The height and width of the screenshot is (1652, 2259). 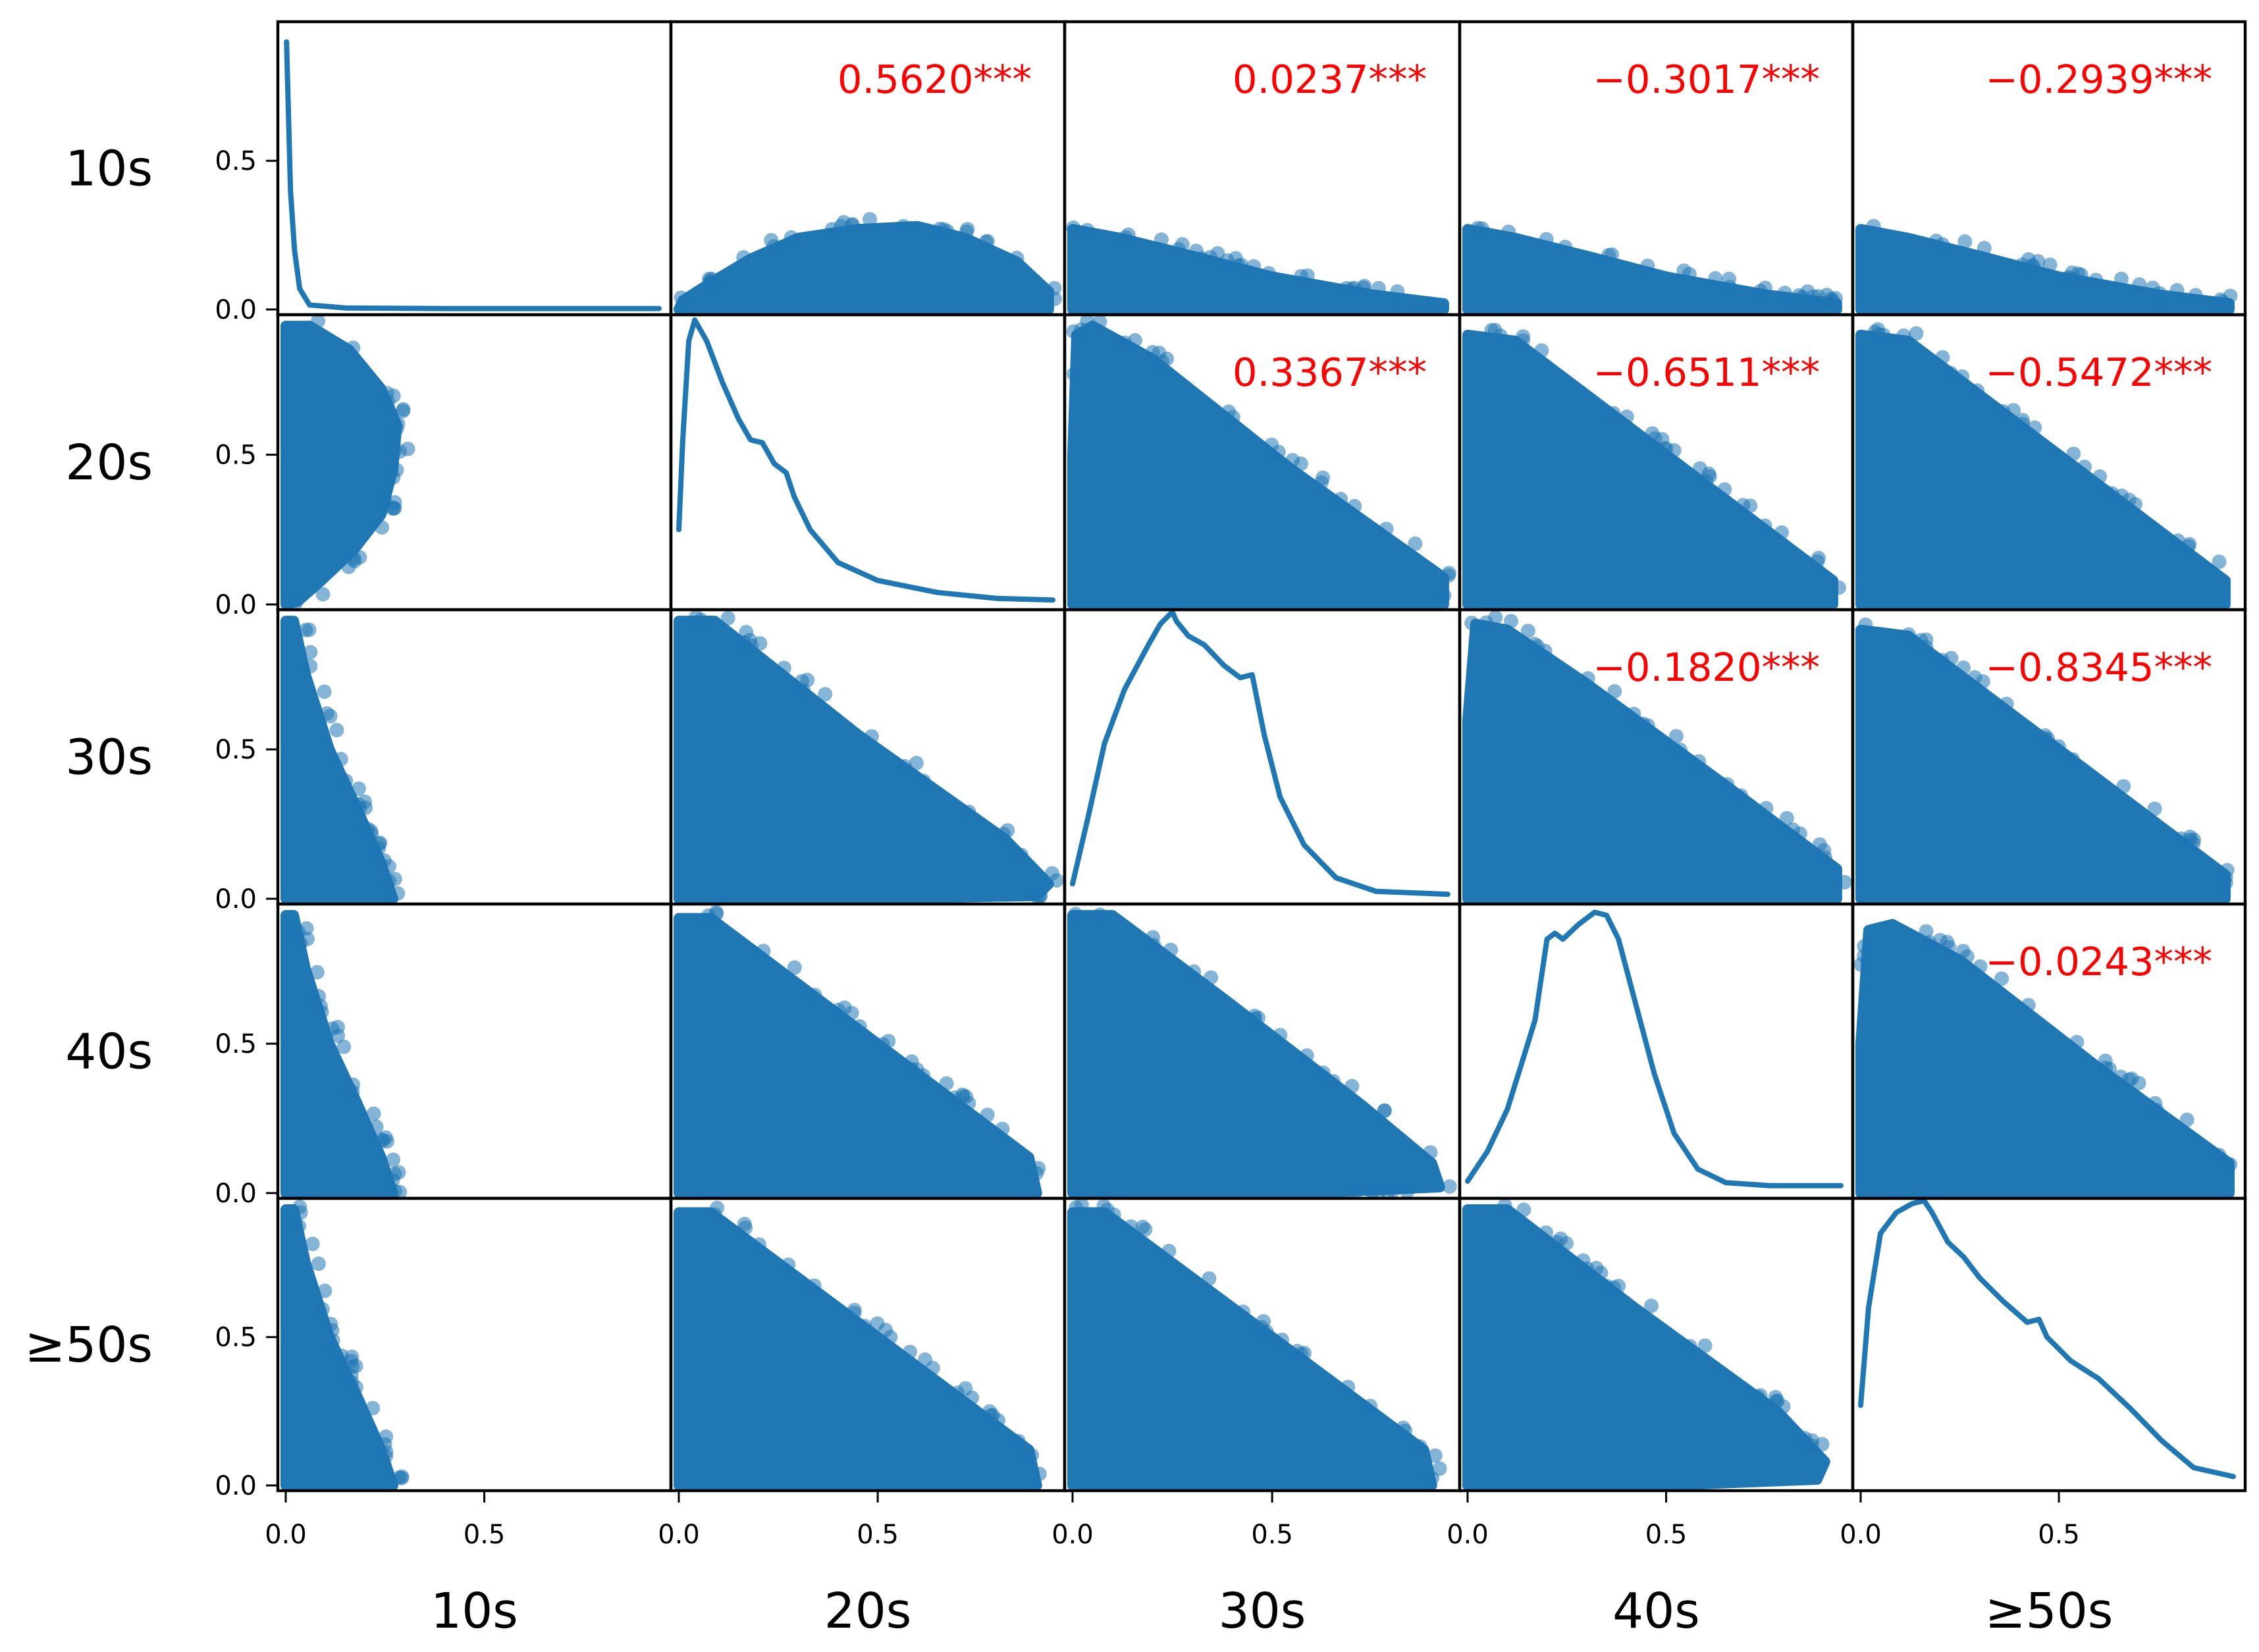 What do you see at coordinates (1330, 372) in the screenshot?
I see `correlation-label-20s-30s: 0.3367***` at bounding box center [1330, 372].